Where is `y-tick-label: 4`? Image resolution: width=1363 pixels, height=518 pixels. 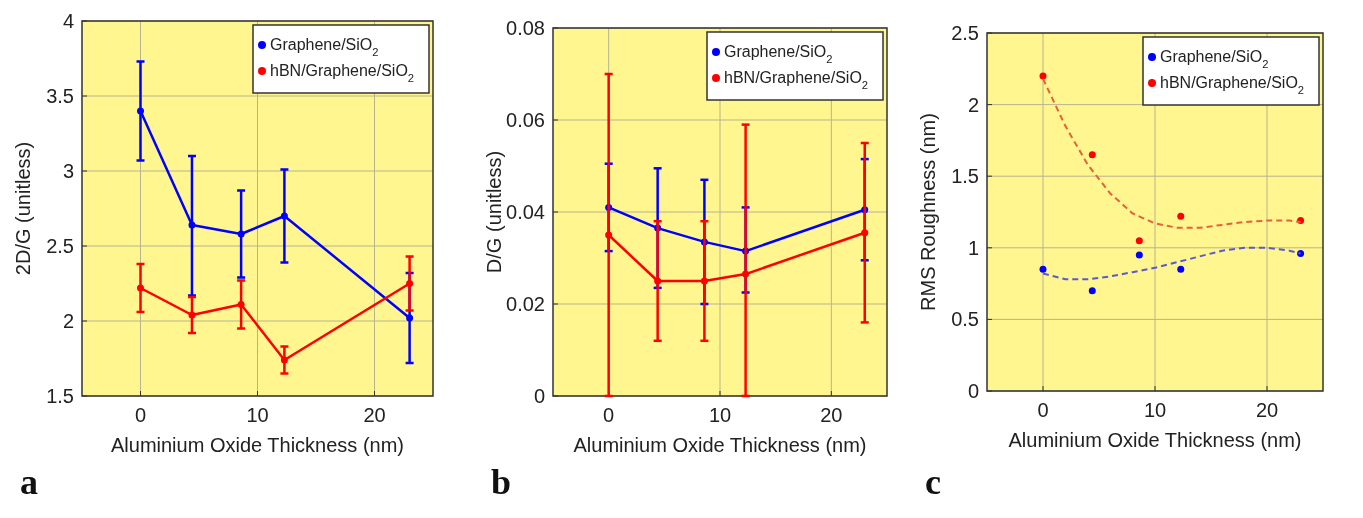 y-tick-label: 4 is located at coordinates (68, 21).